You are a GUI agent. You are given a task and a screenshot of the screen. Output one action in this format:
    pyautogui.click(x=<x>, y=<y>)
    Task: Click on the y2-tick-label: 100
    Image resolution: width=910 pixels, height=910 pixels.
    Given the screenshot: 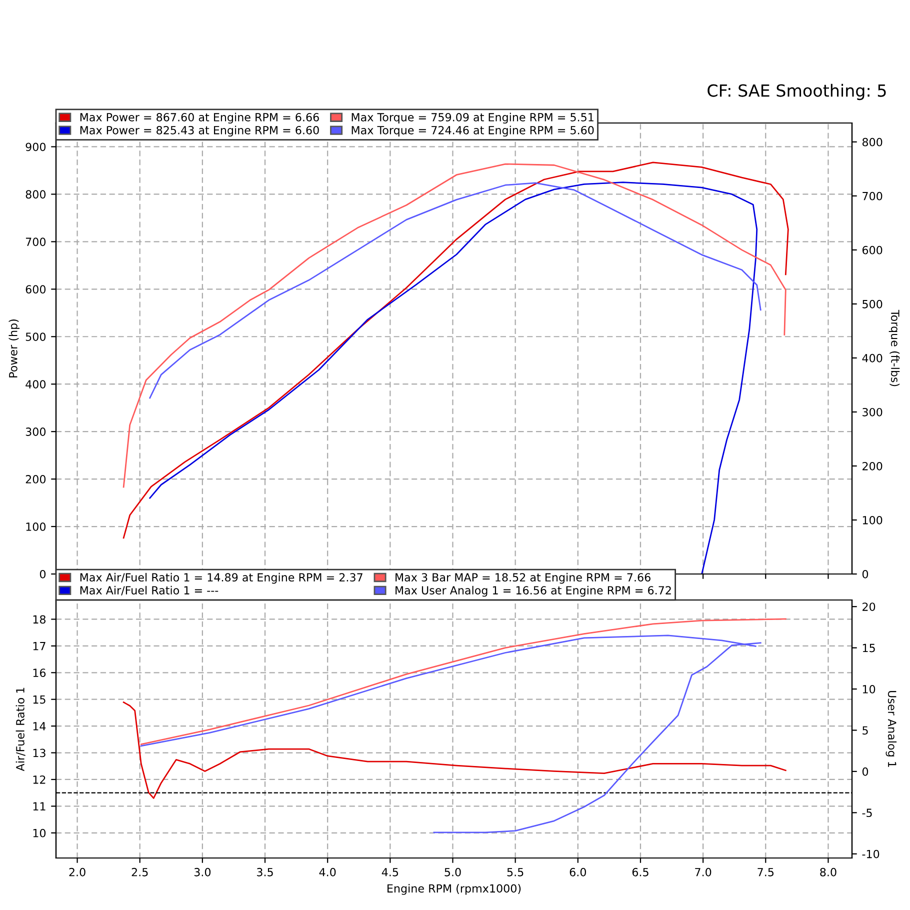 What is the action you would take?
    pyautogui.click(x=872, y=520)
    